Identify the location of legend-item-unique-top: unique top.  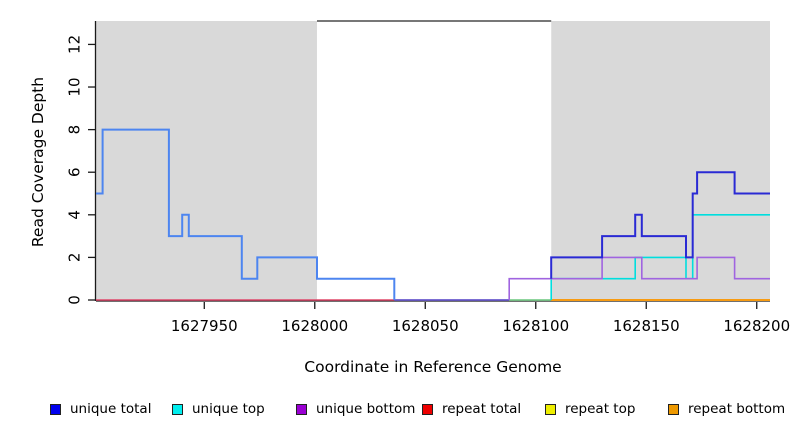
(218, 409).